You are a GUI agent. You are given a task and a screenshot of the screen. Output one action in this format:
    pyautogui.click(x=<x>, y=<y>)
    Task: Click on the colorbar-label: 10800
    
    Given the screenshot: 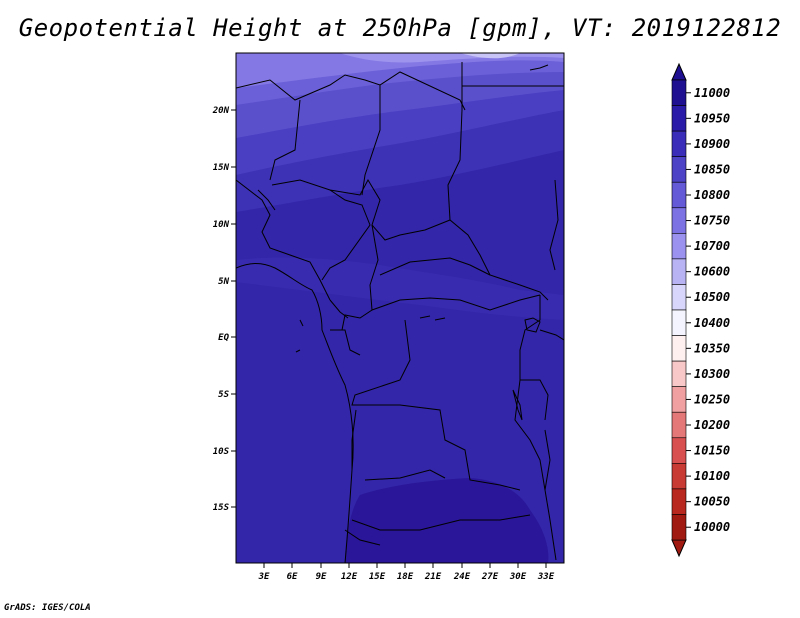 What is the action you would take?
    pyautogui.click(x=712, y=195)
    